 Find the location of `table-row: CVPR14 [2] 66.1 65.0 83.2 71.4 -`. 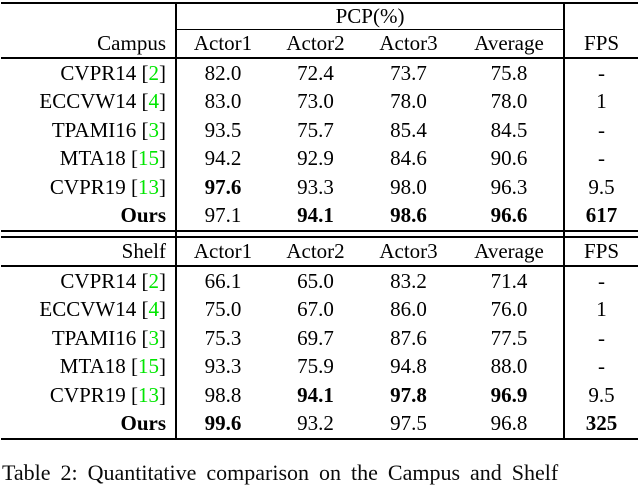

table-row: CVPR14 [2] 66.1 65.0 83.2 71.4 - is located at coordinates (320, 281).